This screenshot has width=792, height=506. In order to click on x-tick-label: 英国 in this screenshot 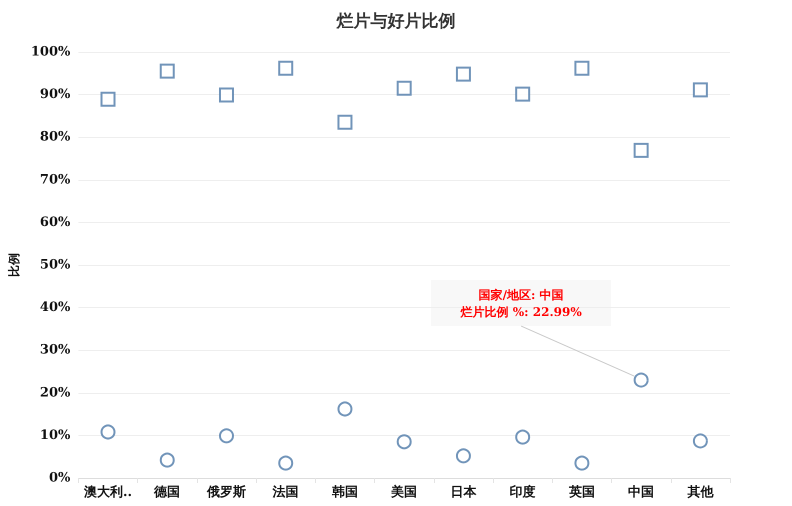, I will do `click(581, 492)`.